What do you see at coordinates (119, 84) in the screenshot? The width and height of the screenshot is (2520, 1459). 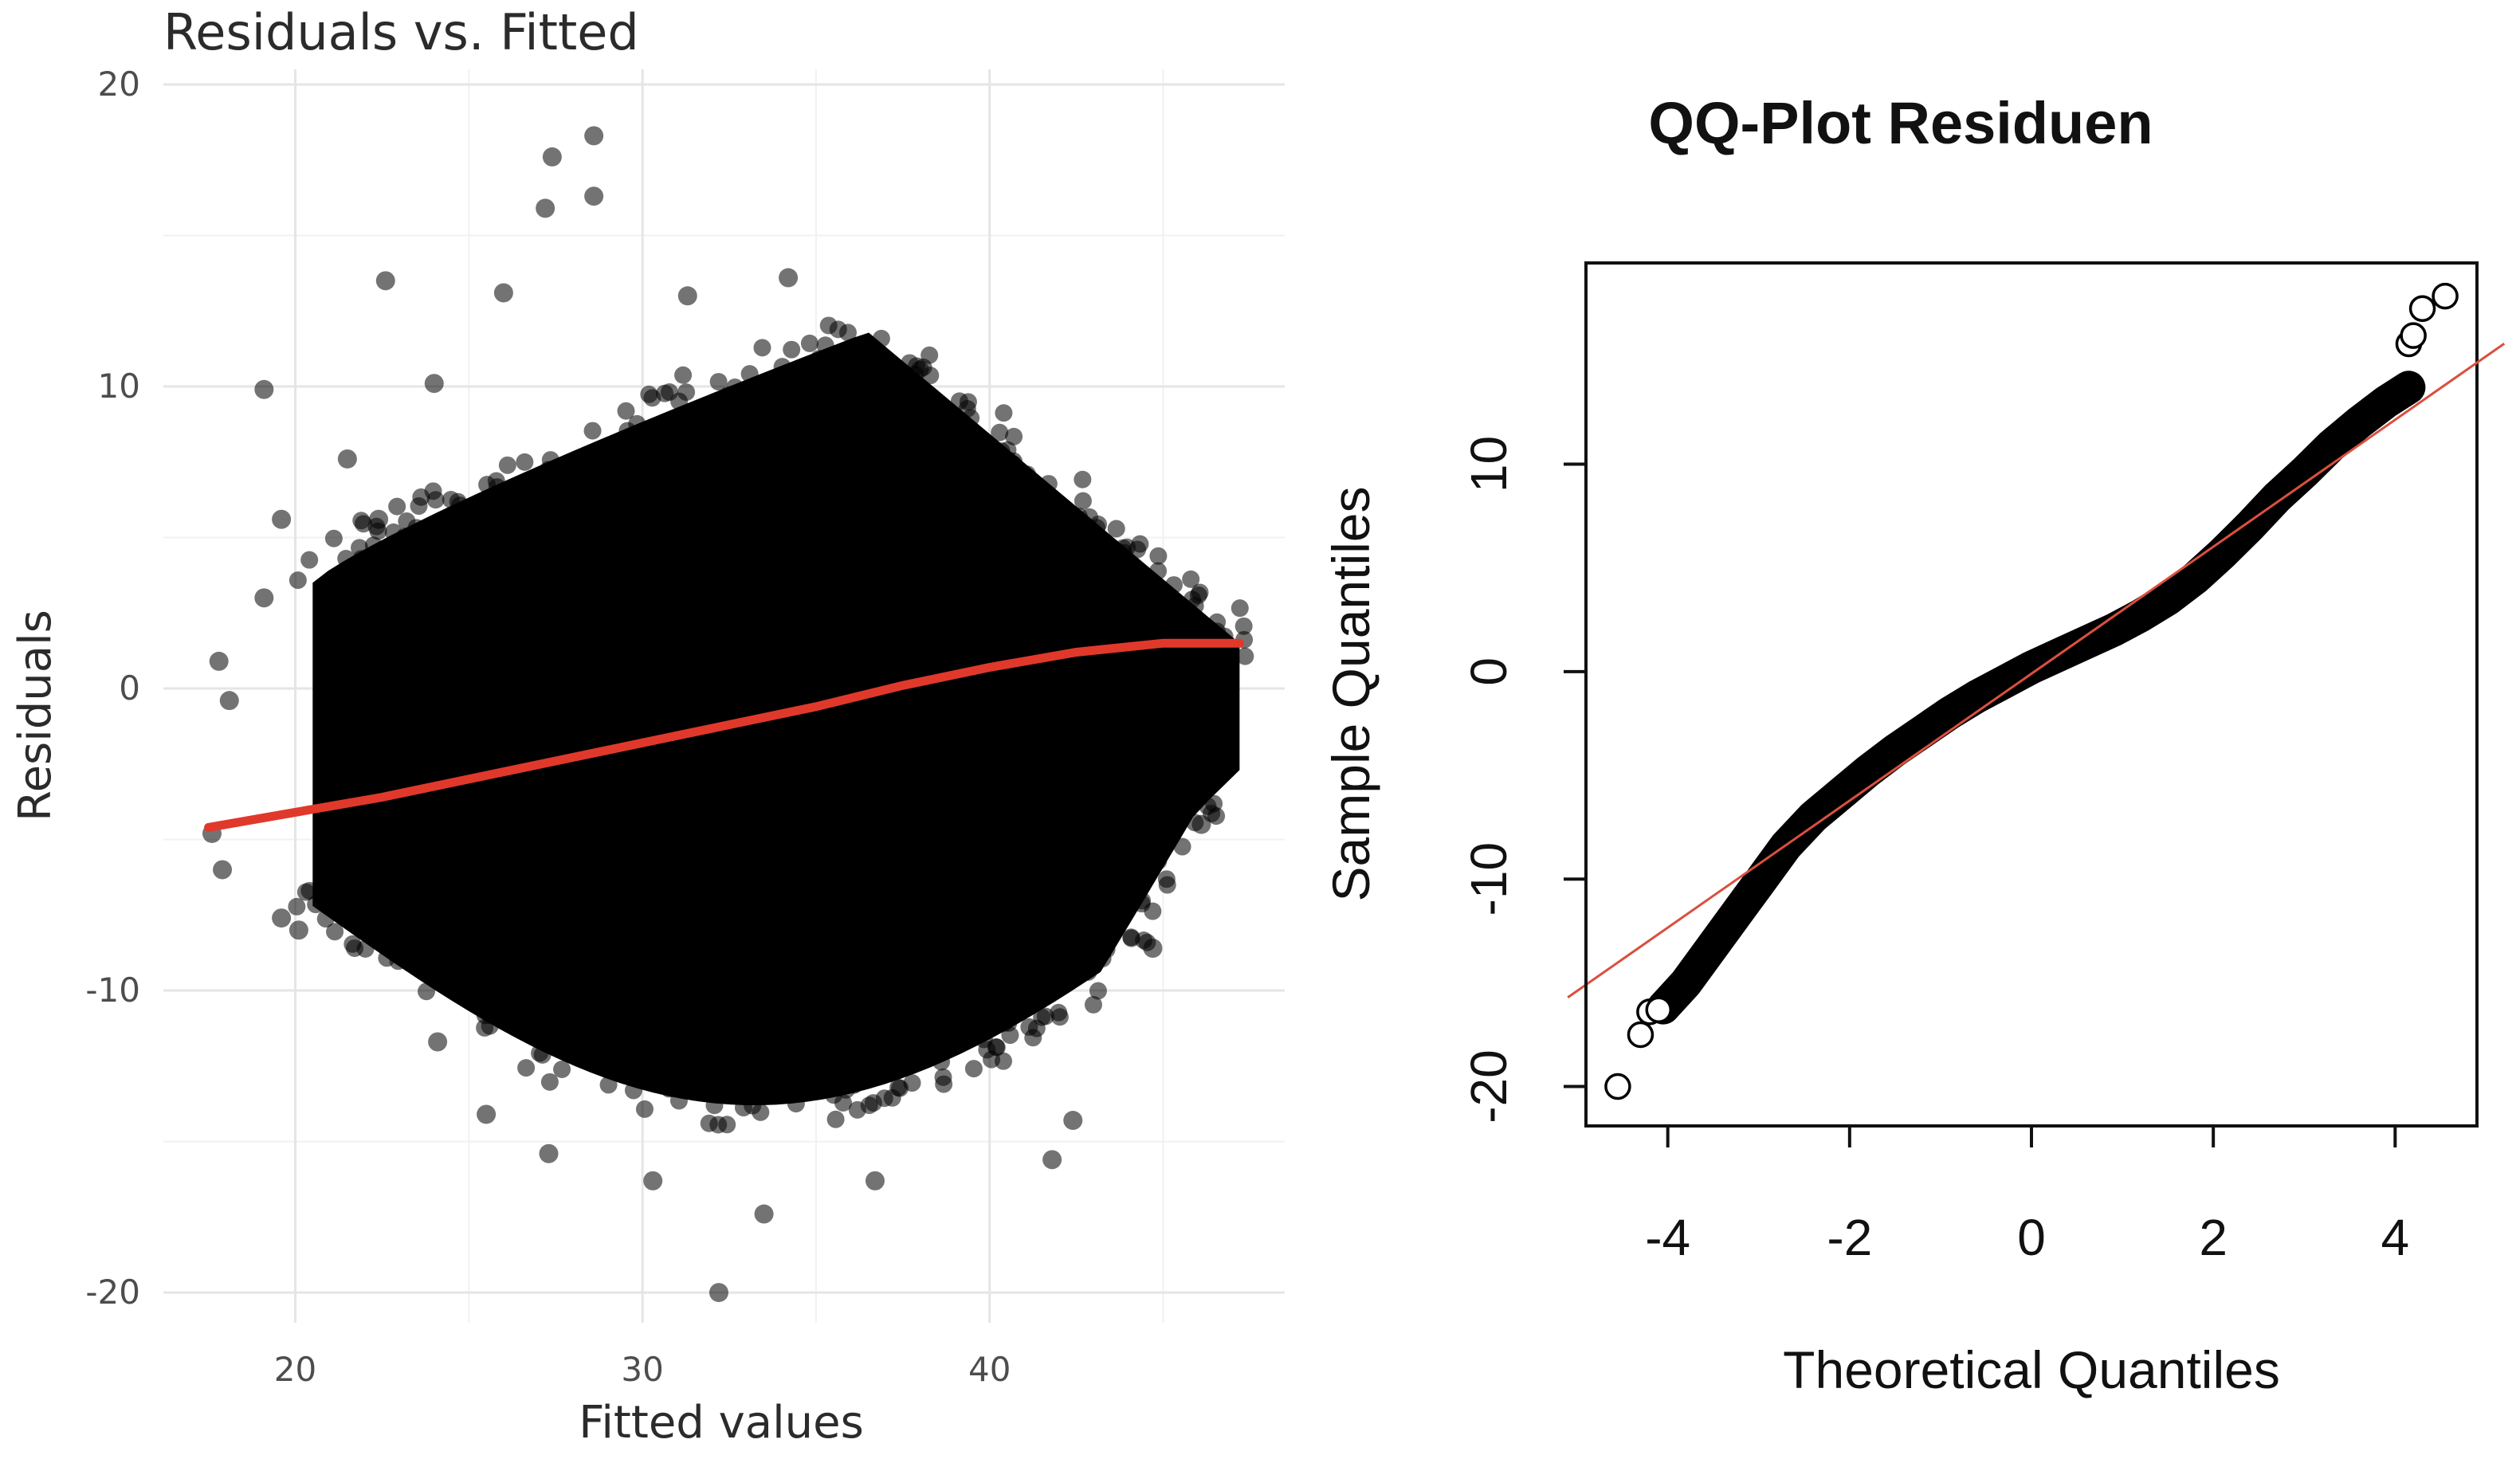 I see `rvf-y-tick-label: 20` at bounding box center [119, 84].